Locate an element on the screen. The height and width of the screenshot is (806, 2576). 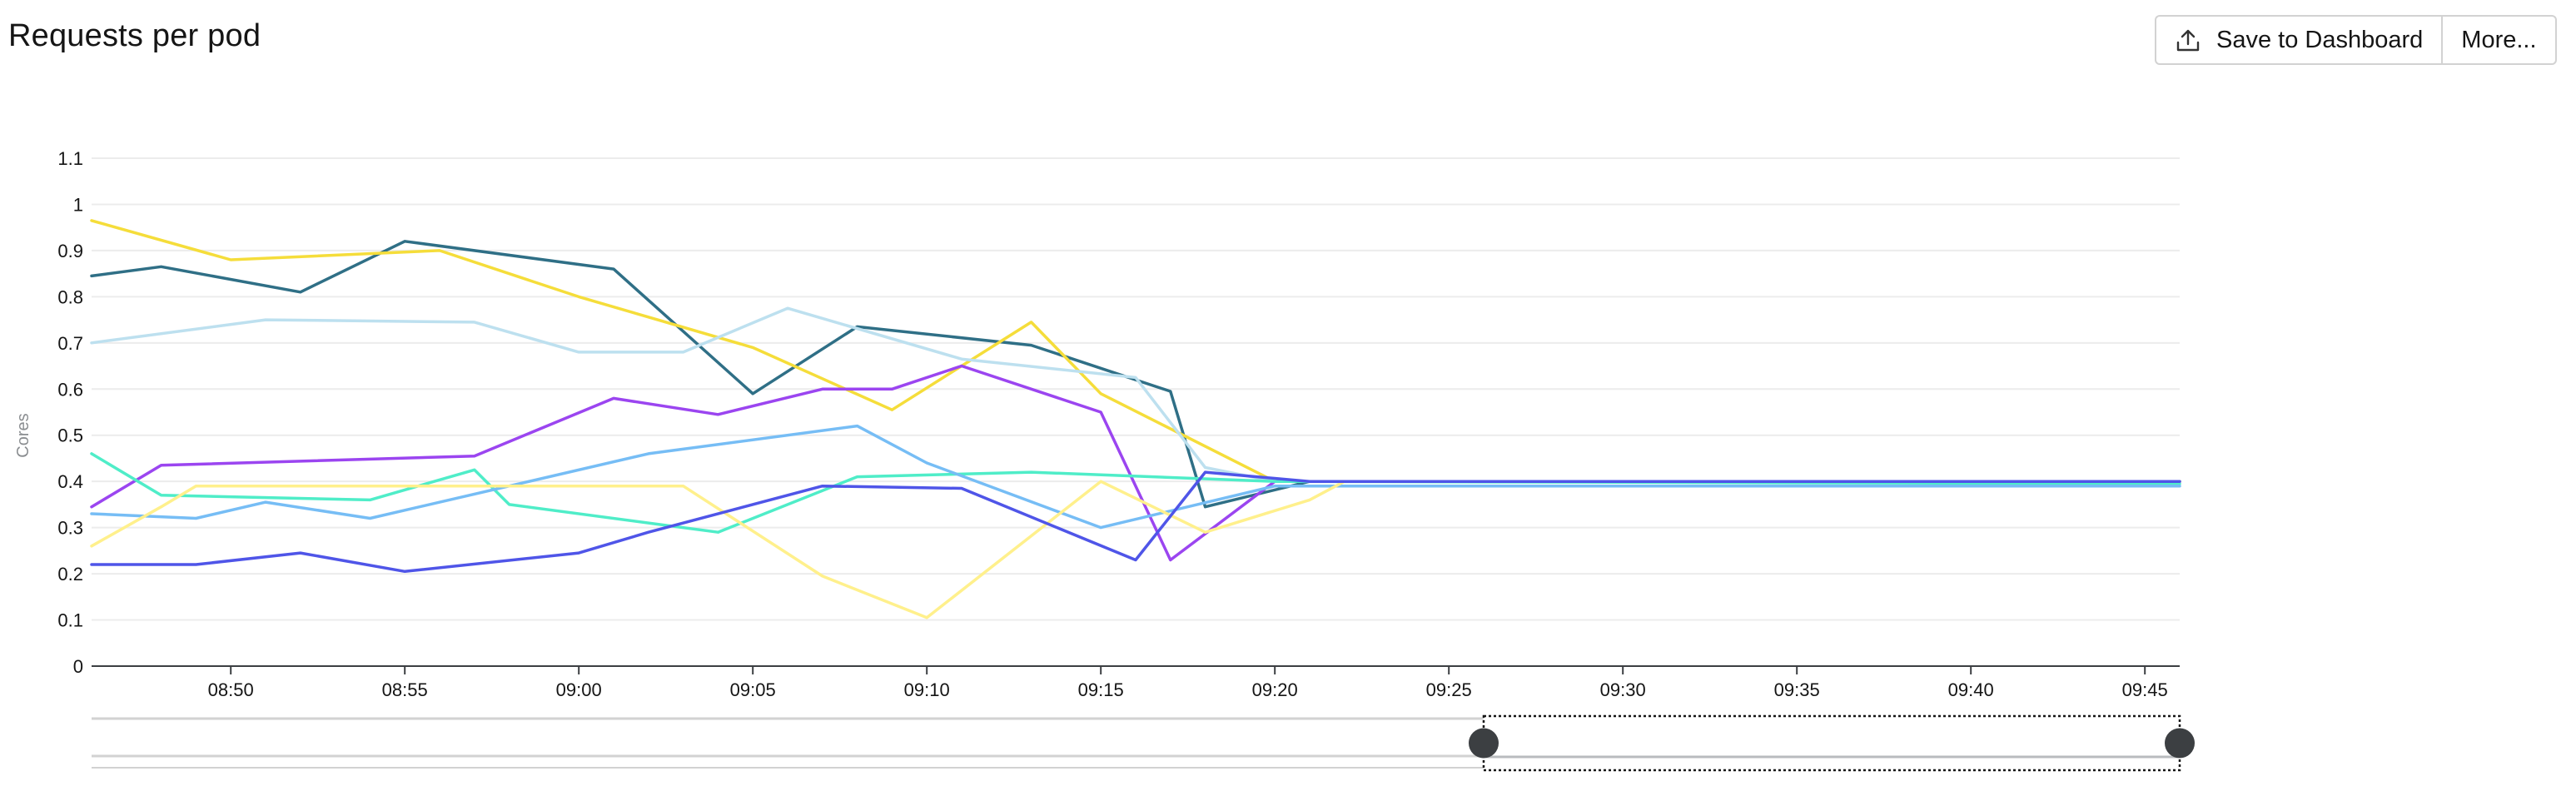
y-tick-label: 0.8 is located at coordinates (70, 296).